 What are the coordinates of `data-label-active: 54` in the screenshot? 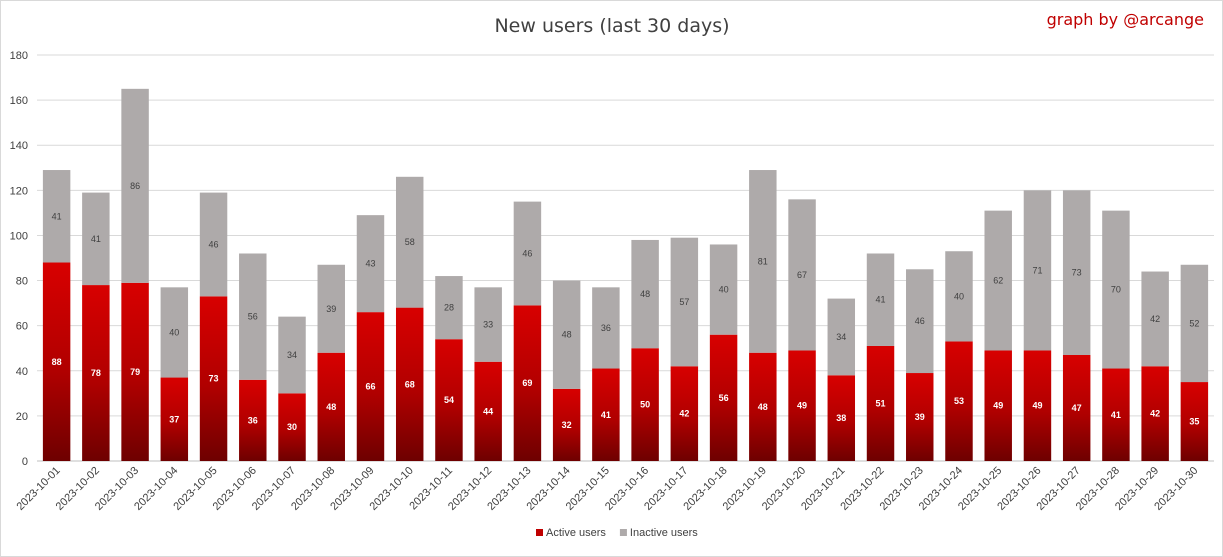 It's located at (449, 400).